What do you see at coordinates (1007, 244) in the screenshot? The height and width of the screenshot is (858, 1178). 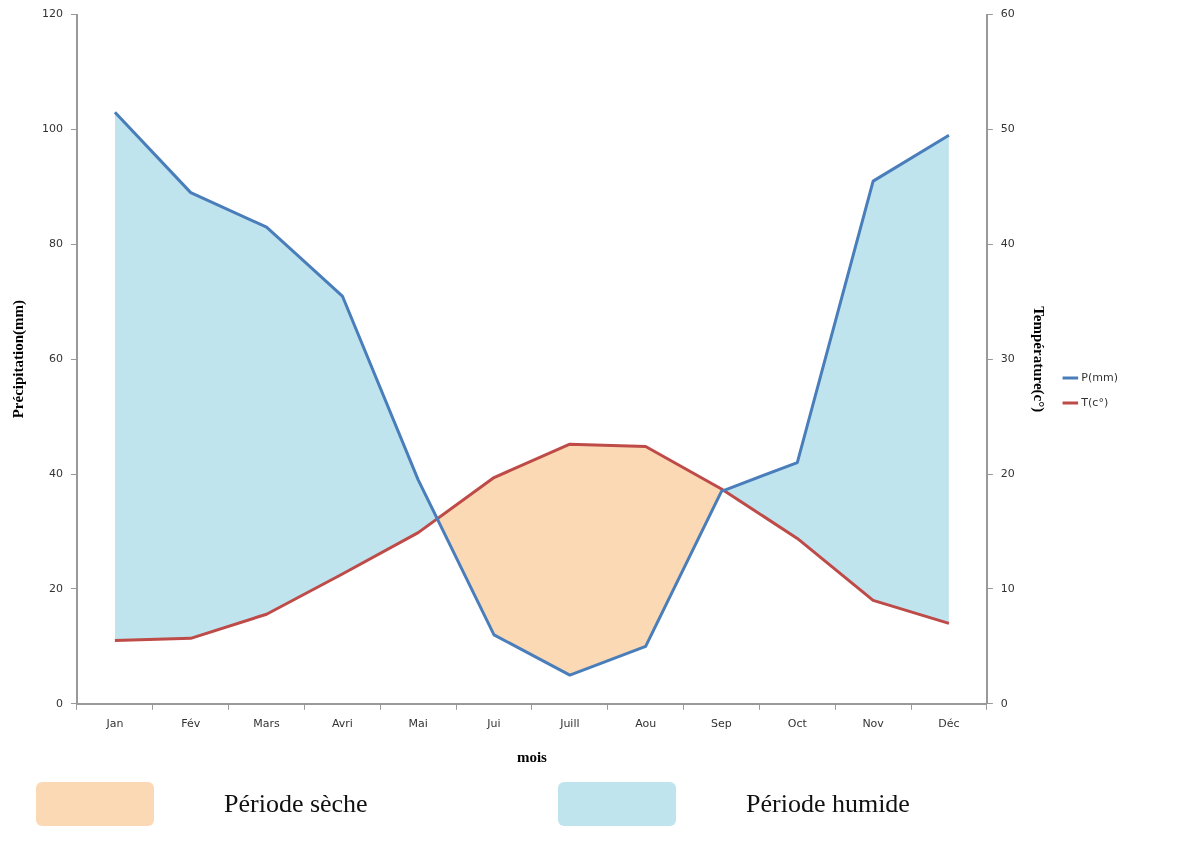 I see `y2-tick-label: 40` at bounding box center [1007, 244].